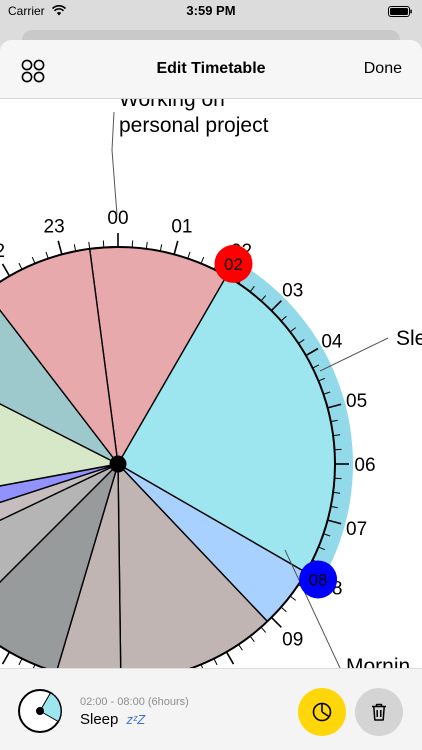  What do you see at coordinates (181, 226) in the screenshot?
I see `hour-label-01: 01` at bounding box center [181, 226].